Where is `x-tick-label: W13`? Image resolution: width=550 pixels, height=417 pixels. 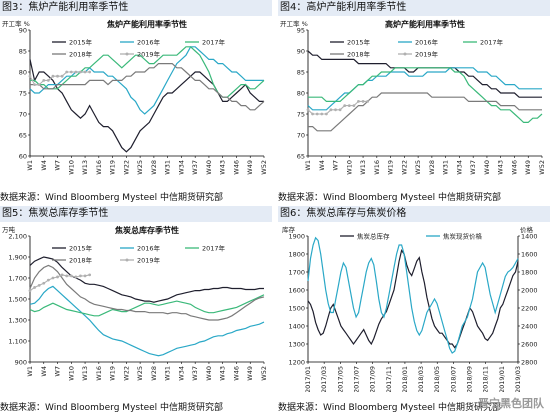 x-tick-label: W13 is located at coordinates (363, 167).